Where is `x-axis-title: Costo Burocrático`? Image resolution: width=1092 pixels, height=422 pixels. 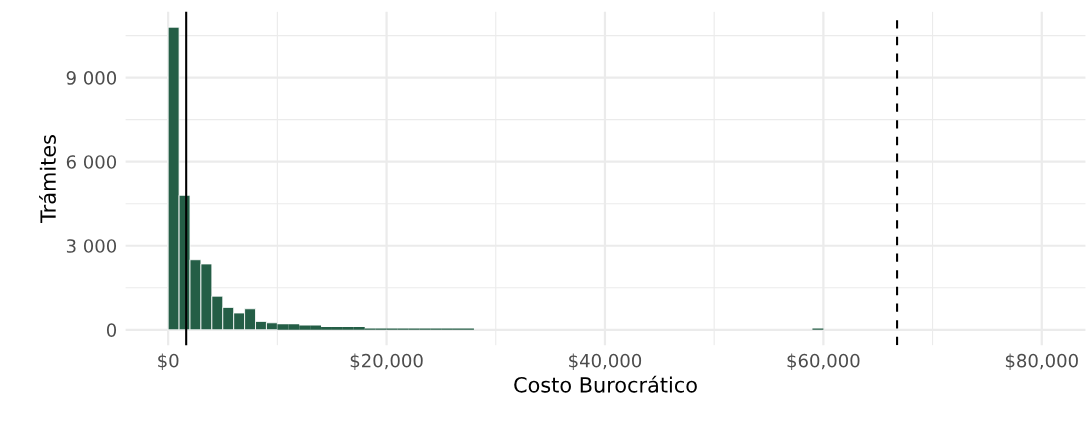
x-axis-title: Costo Burocrático is located at coordinates (605, 384).